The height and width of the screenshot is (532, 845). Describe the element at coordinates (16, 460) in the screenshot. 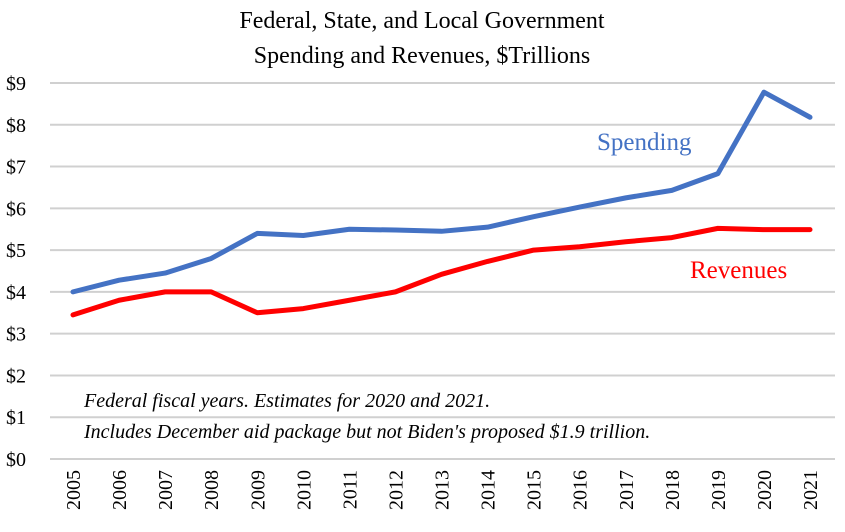

I see `y-tick-label: $0` at that location.